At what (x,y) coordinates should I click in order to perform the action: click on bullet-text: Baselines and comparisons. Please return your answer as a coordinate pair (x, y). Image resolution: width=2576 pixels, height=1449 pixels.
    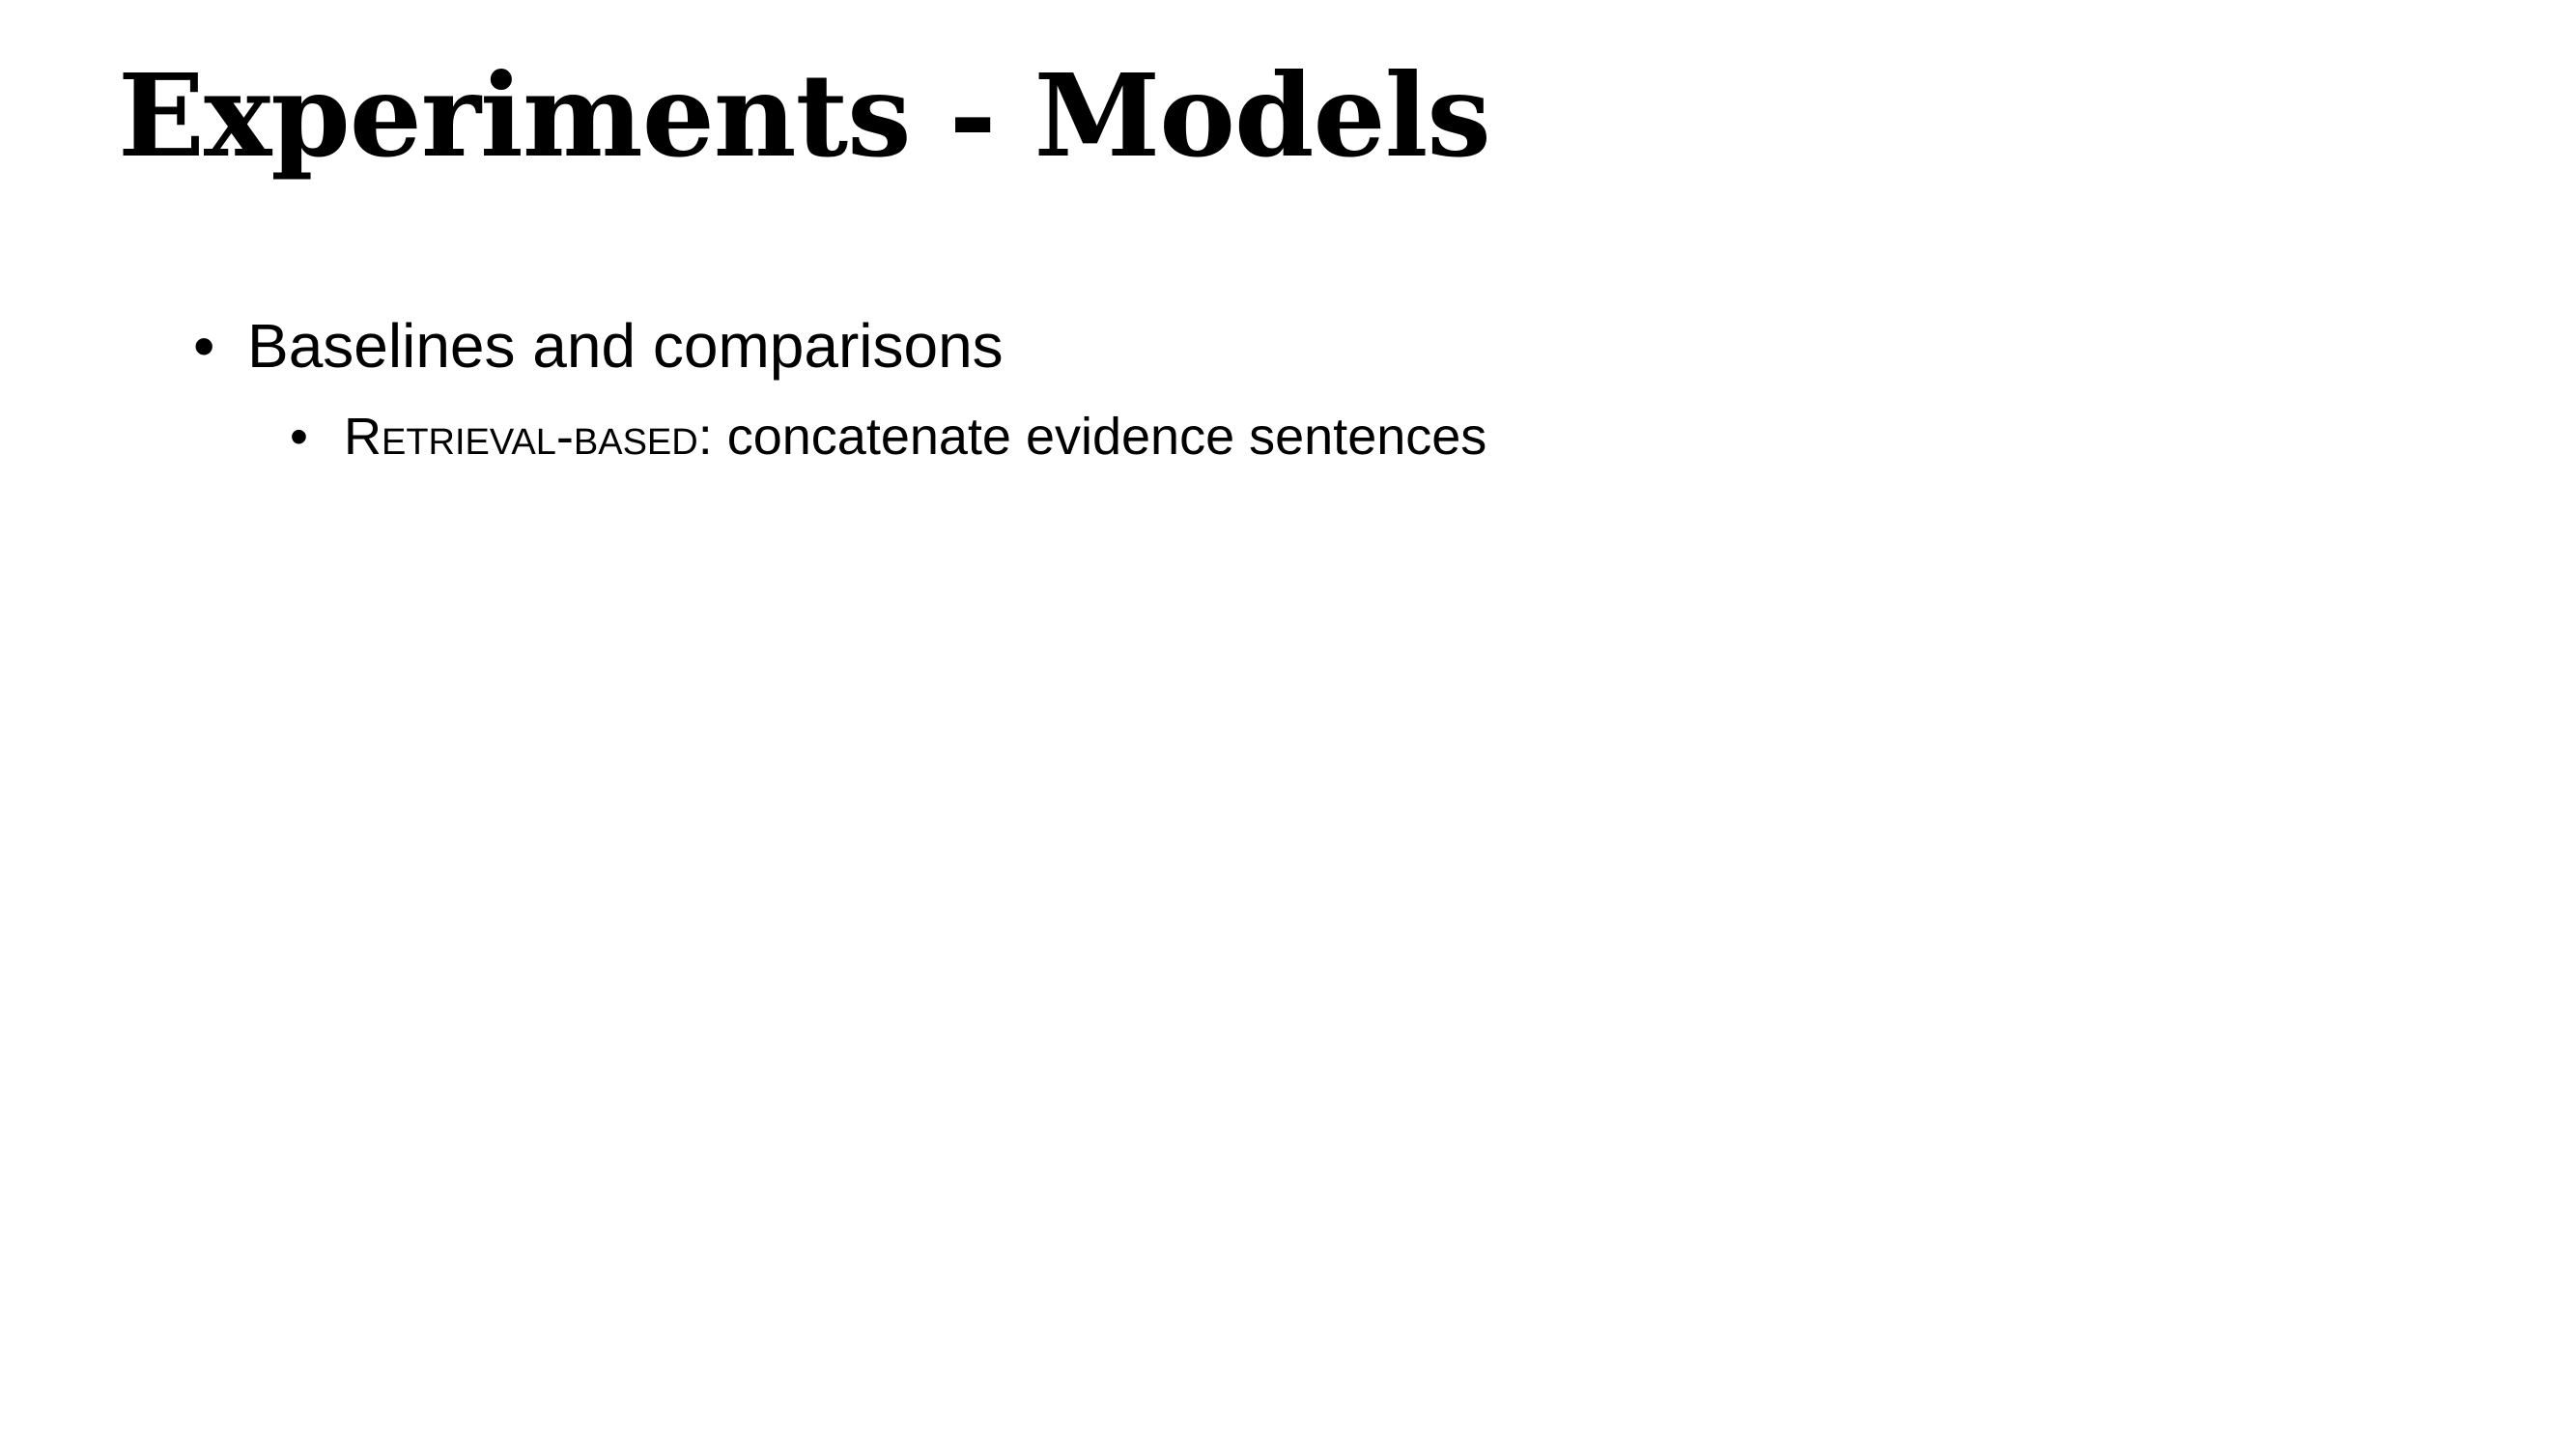
    Looking at the image, I should click on (625, 346).